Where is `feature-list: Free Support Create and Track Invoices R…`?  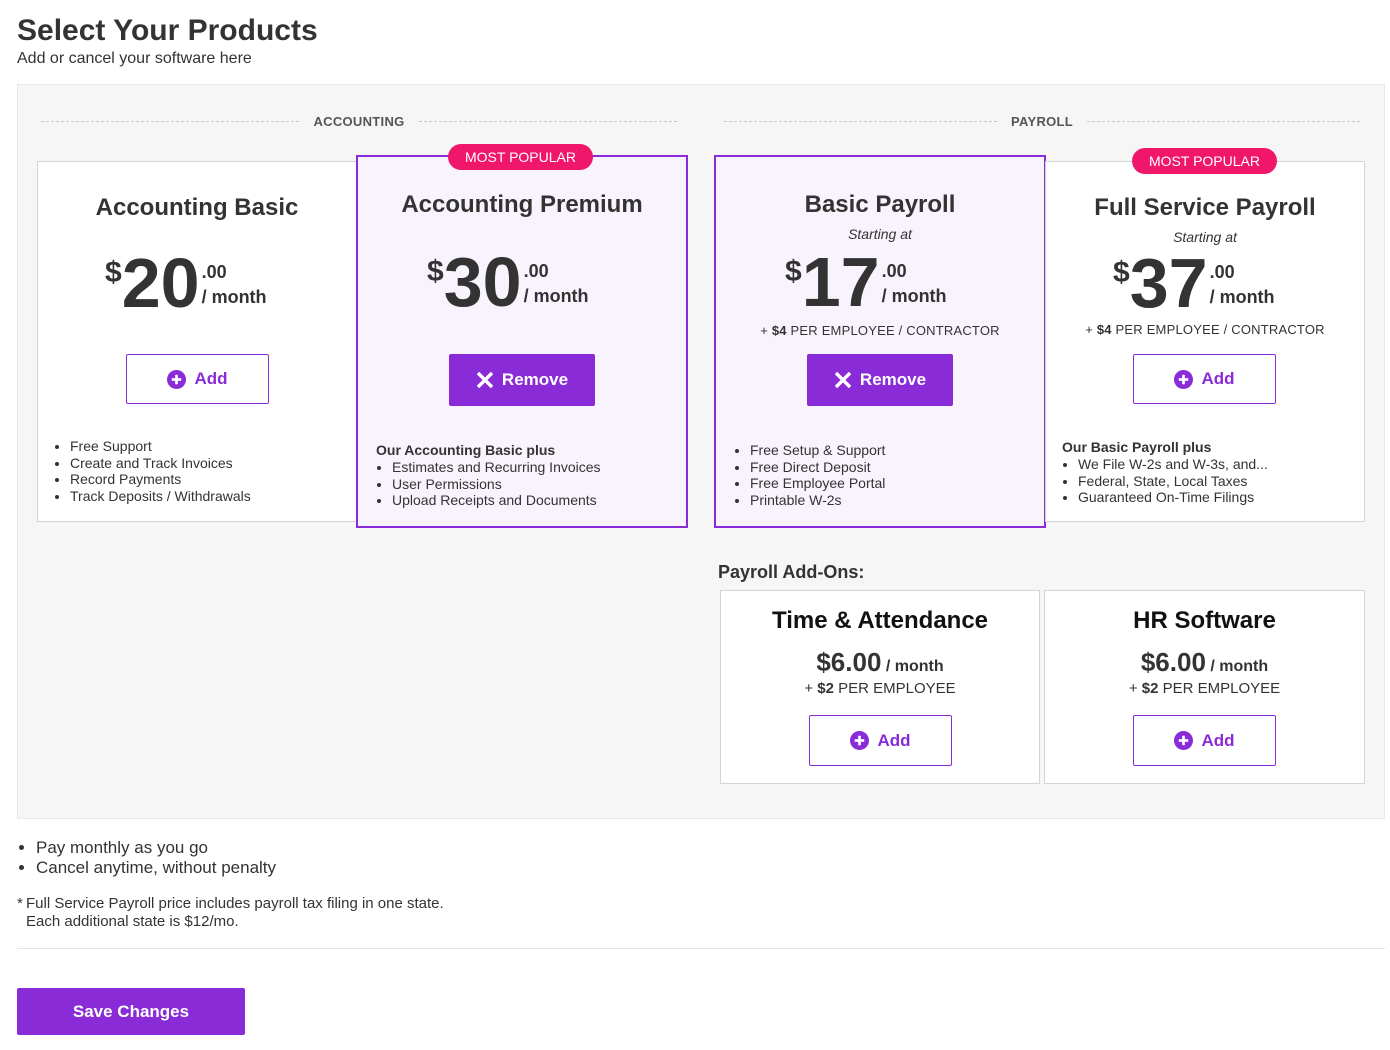 feature-list: Free Support Create and Track Invoices R… is located at coordinates (152, 471).